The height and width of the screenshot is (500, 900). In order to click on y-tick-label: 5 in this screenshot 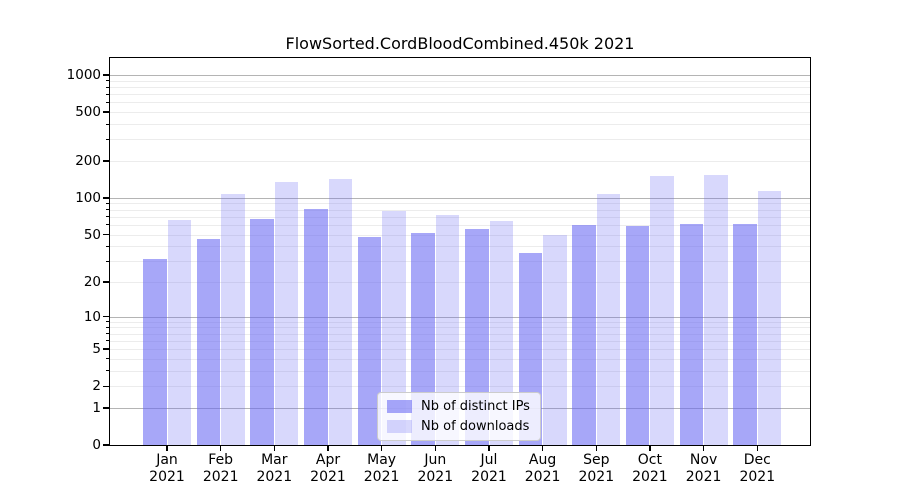, I will do `click(96, 349)`.